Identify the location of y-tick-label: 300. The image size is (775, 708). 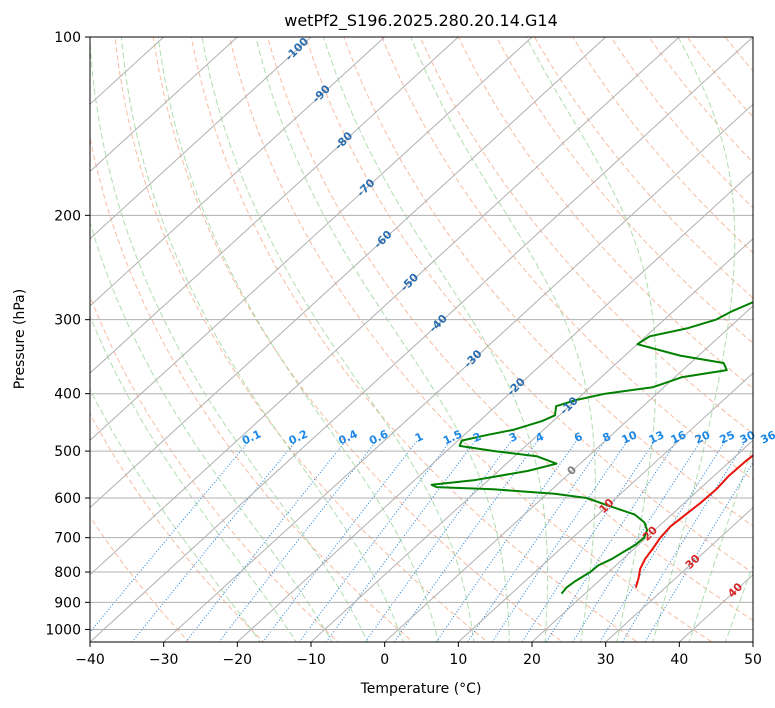
(67, 321).